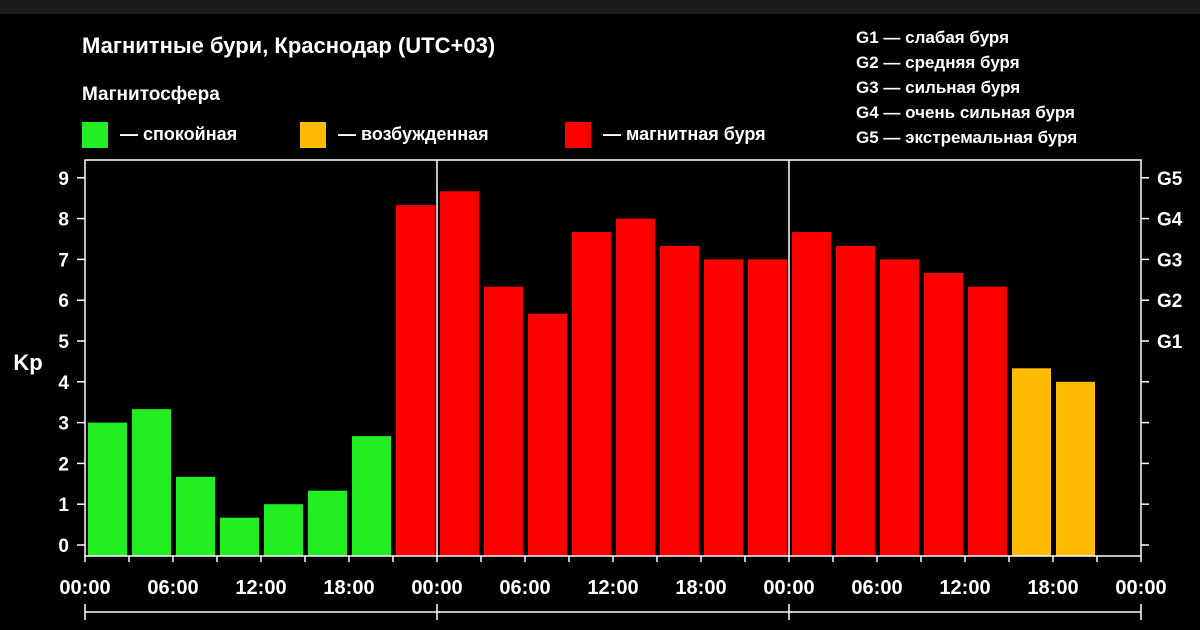 The image size is (1200, 630). What do you see at coordinates (63, 179) in the screenshot?
I see `y-tick-label-9: 9` at bounding box center [63, 179].